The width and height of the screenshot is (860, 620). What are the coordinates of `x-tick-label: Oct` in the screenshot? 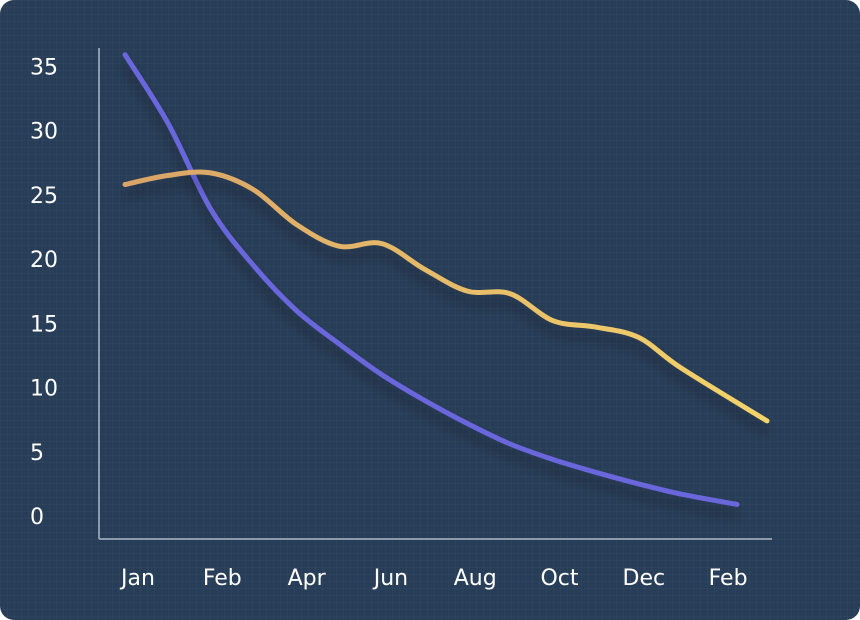 It's located at (559, 578).